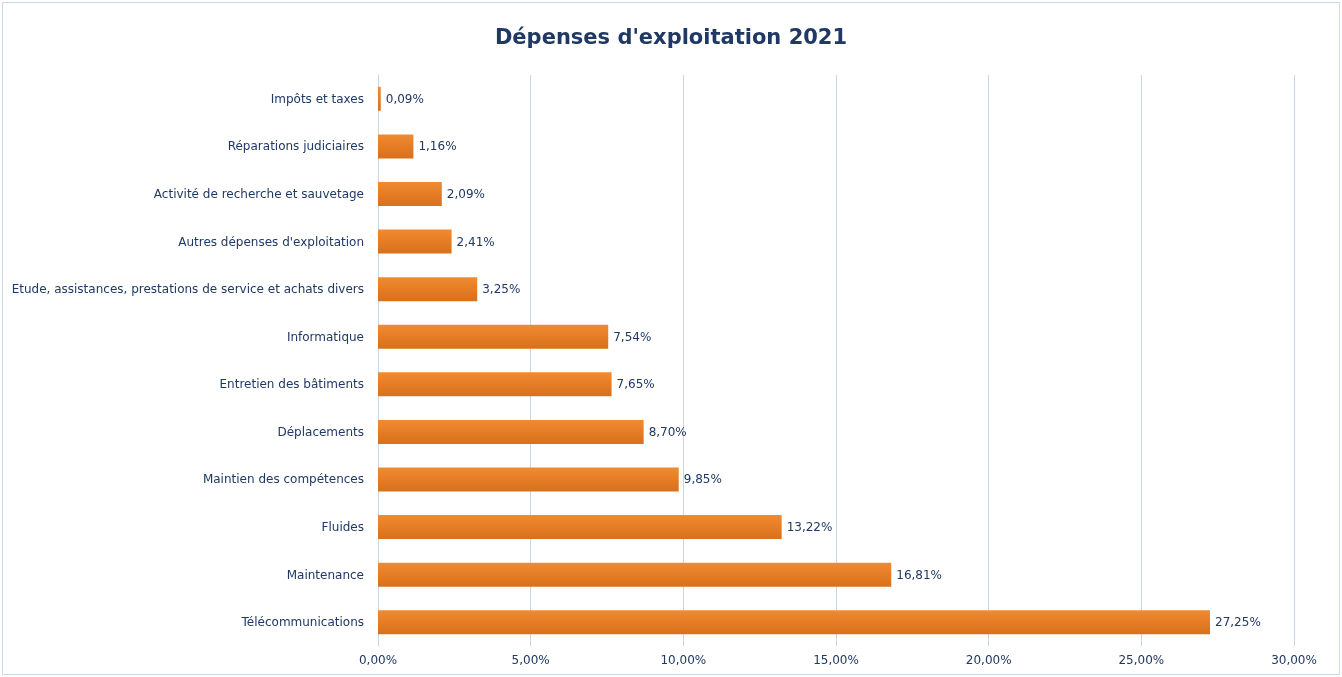 The width and height of the screenshot is (1342, 677). Describe the element at coordinates (635, 384) in the screenshot. I see `data-label: 7,65%` at that location.